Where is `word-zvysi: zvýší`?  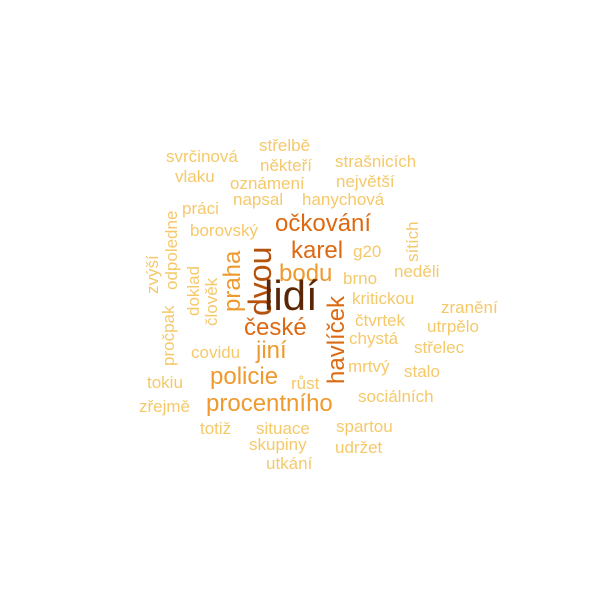
word-zvysi: zvýší is located at coordinates (152, 274).